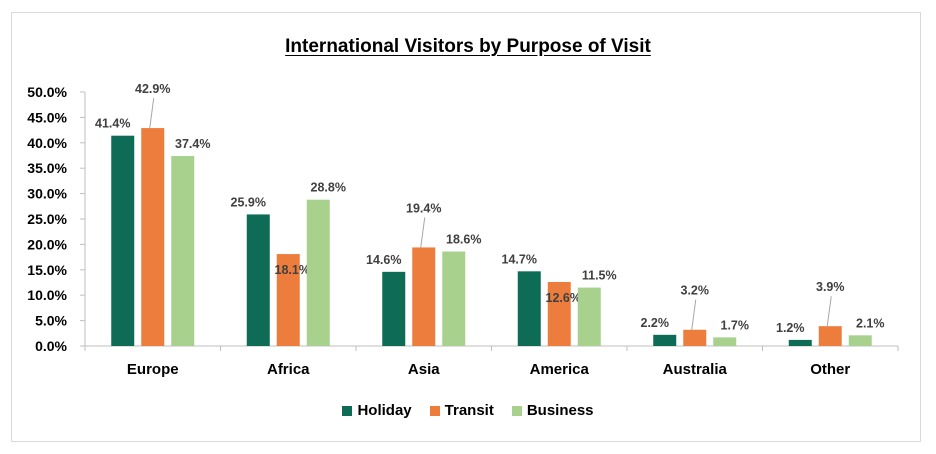  I want to click on y-tick-label: 10.0%, so click(47, 295).